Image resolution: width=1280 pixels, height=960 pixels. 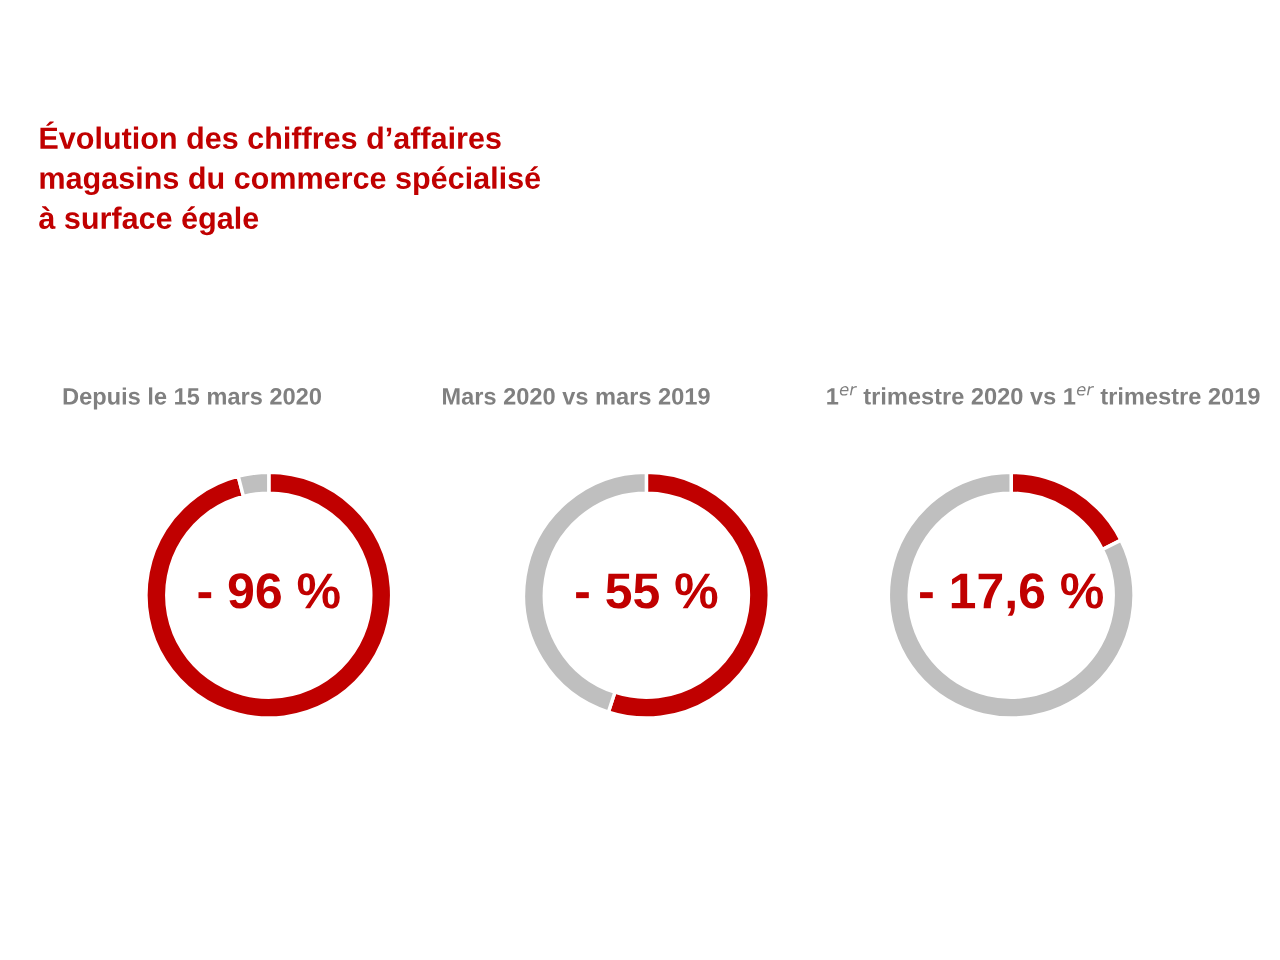 I want to click on chart-subtitle: 1$^{er}$ trimestre 2020 vs 1$^{er}$ trimestre 2019, so click(x=1043, y=395).